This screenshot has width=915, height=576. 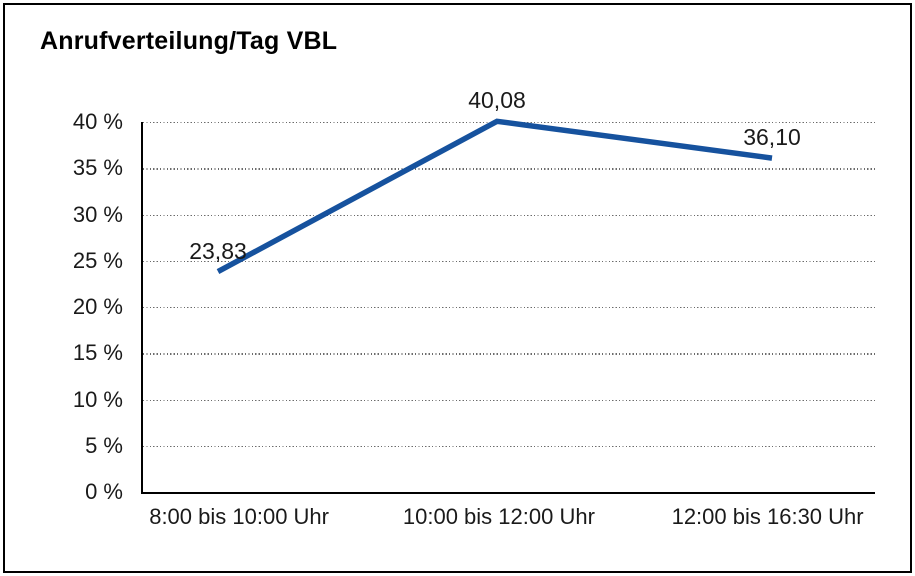 What do you see at coordinates (497, 100) in the screenshot?
I see `data-point-label: 40,08` at bounding box center [497, 100].